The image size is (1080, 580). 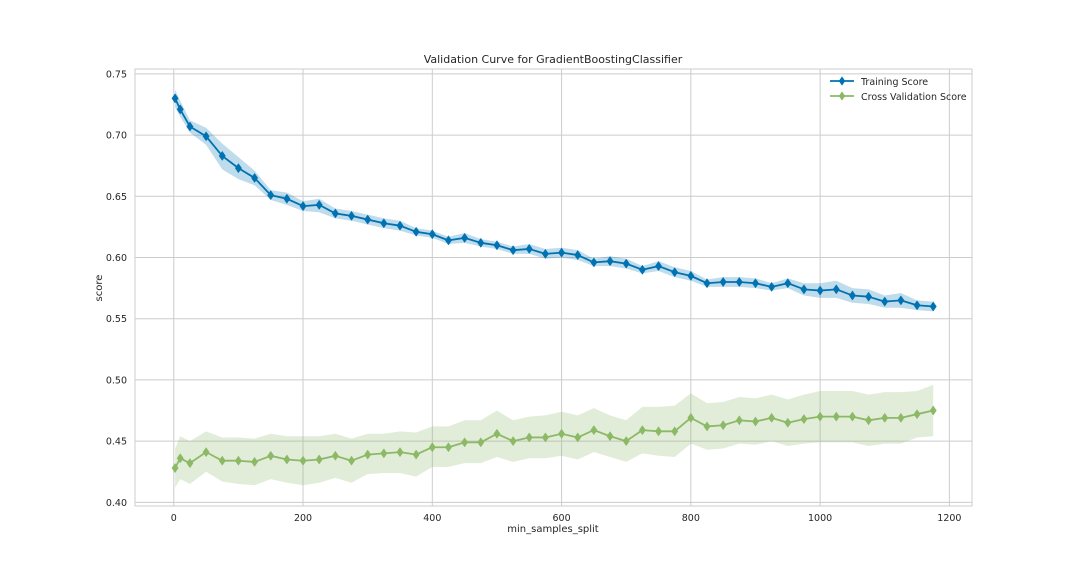 What do you see at coordinates (116, 442) in the screenshot?
I see `y-tick-label: 0.45` at bounding box center [116, 442].